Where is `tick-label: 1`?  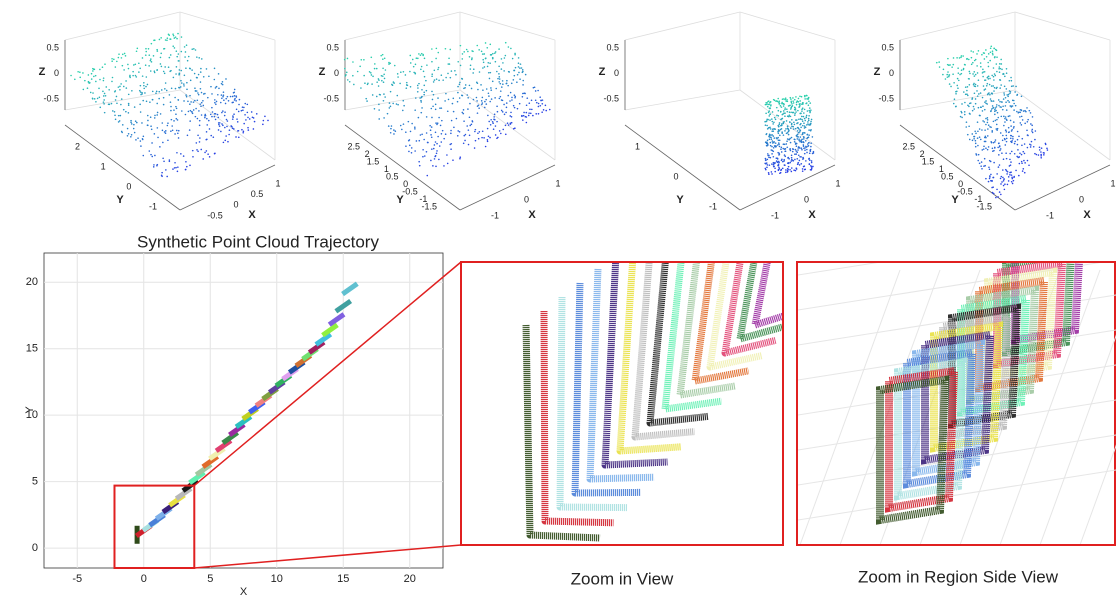 tick-label: 1 is located at coordinates (103, 166).